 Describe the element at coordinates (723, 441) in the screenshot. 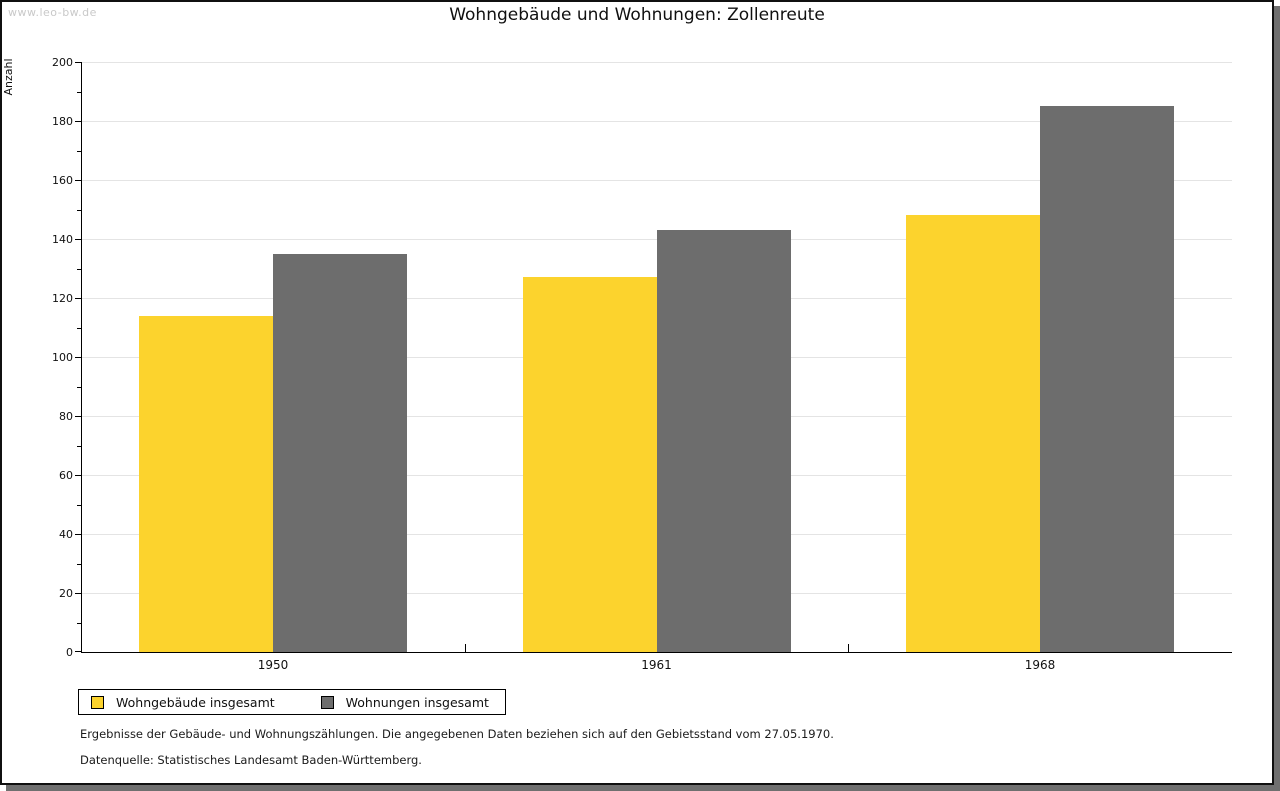

I see `bar-wohnungen-1961` at that location.